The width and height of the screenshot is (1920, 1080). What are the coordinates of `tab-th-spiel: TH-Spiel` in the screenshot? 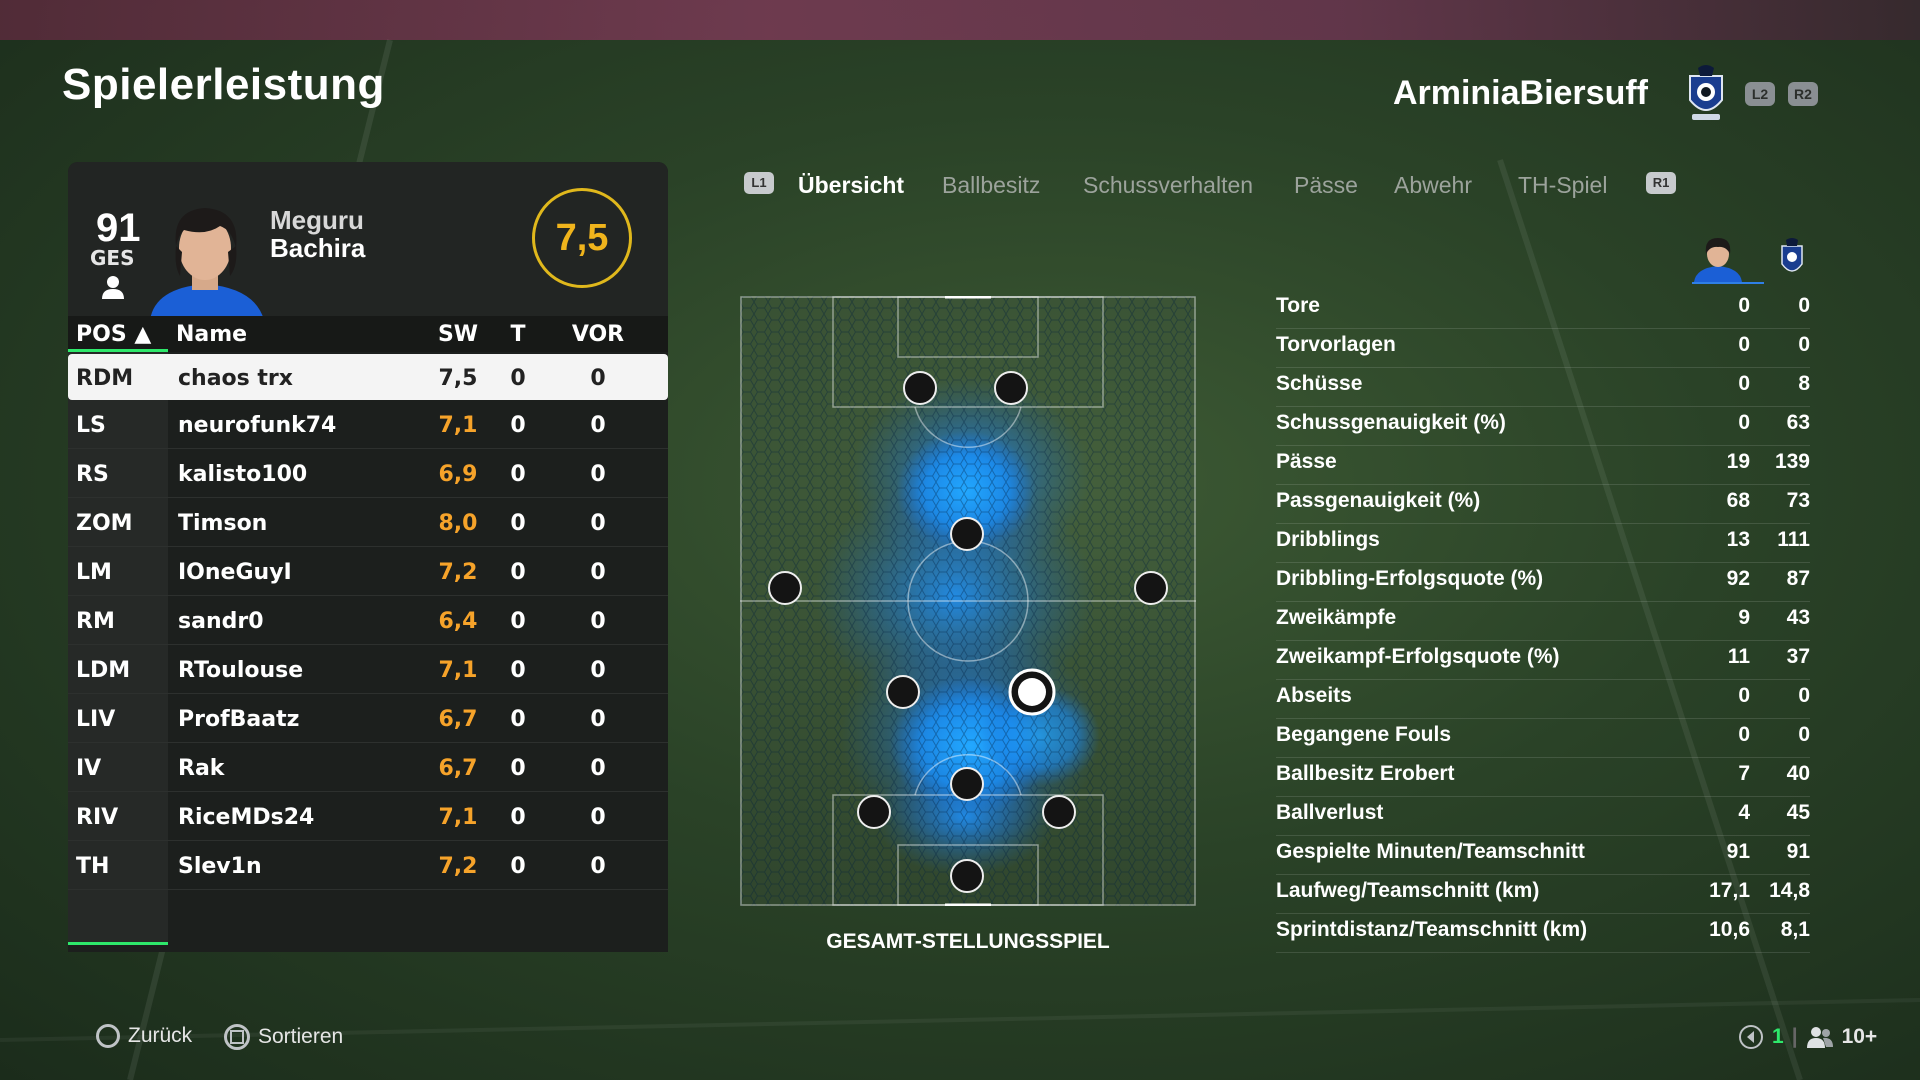 It's located at (1563, 185).